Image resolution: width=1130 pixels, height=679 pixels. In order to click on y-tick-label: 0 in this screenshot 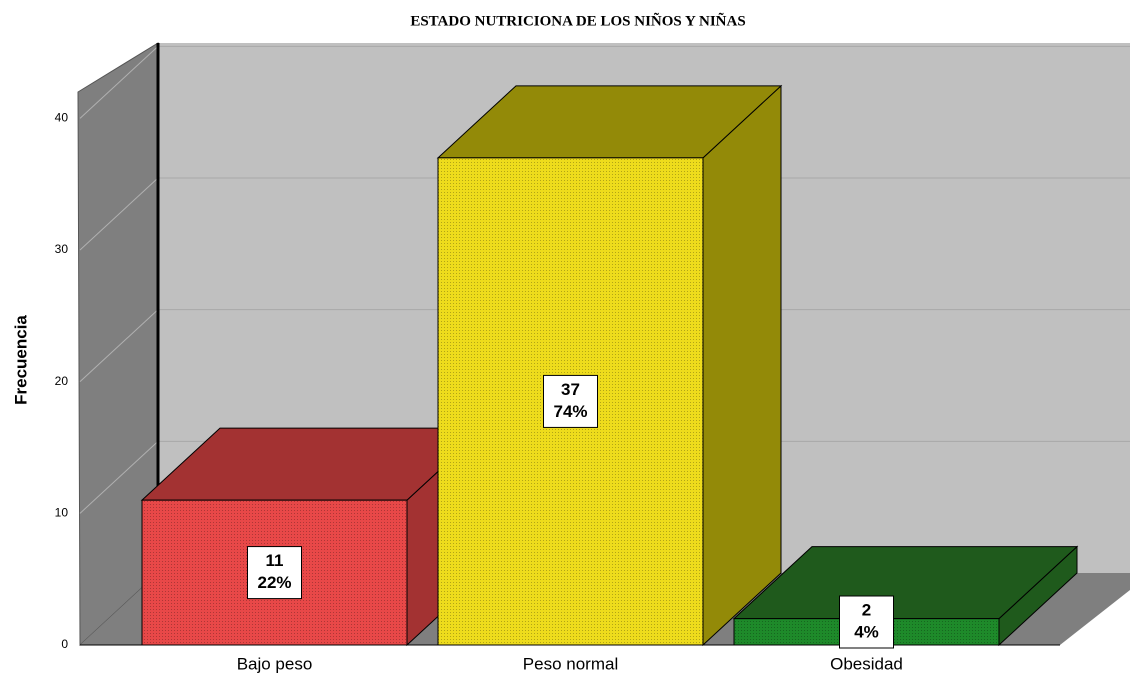, I will do `click(64, 644)`.